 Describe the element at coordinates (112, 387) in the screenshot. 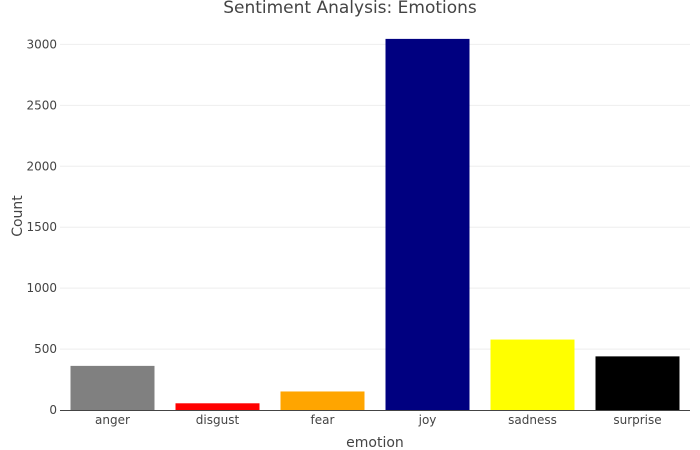

I see `bar-anger` at that location.